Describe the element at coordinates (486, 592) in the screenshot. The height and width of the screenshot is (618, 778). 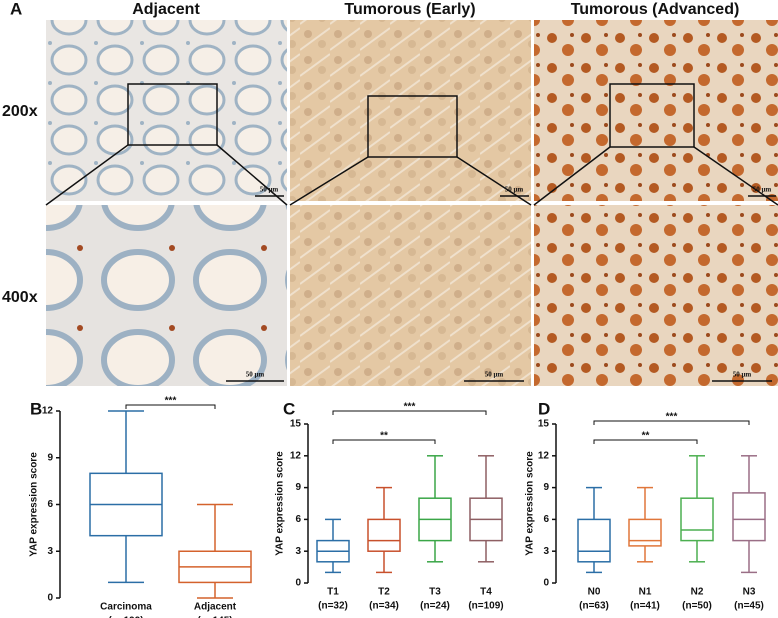
I see `x-tick-label: T4` at that location.